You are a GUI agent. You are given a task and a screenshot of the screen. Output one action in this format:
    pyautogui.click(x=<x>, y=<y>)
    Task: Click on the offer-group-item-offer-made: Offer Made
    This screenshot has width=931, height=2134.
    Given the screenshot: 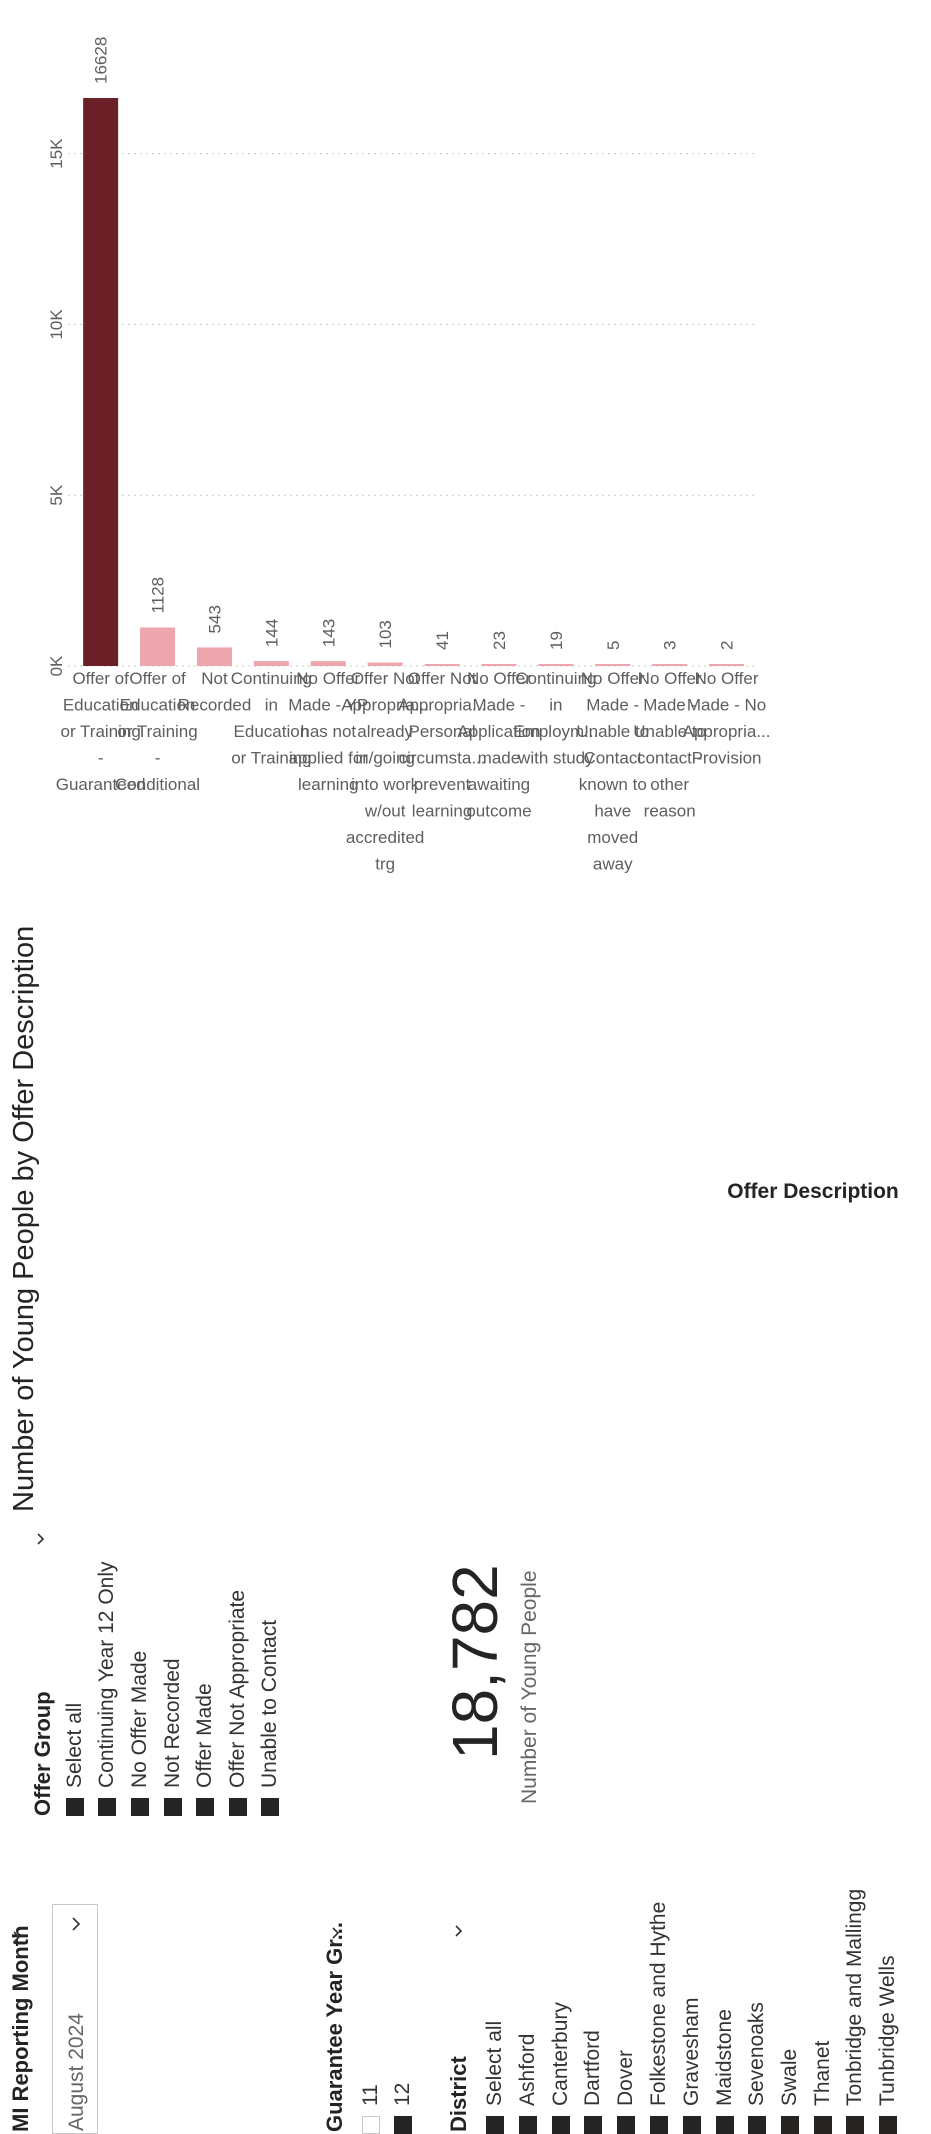 What is the action you would take?
    pyautogui.click(x=205, y=1749)
    